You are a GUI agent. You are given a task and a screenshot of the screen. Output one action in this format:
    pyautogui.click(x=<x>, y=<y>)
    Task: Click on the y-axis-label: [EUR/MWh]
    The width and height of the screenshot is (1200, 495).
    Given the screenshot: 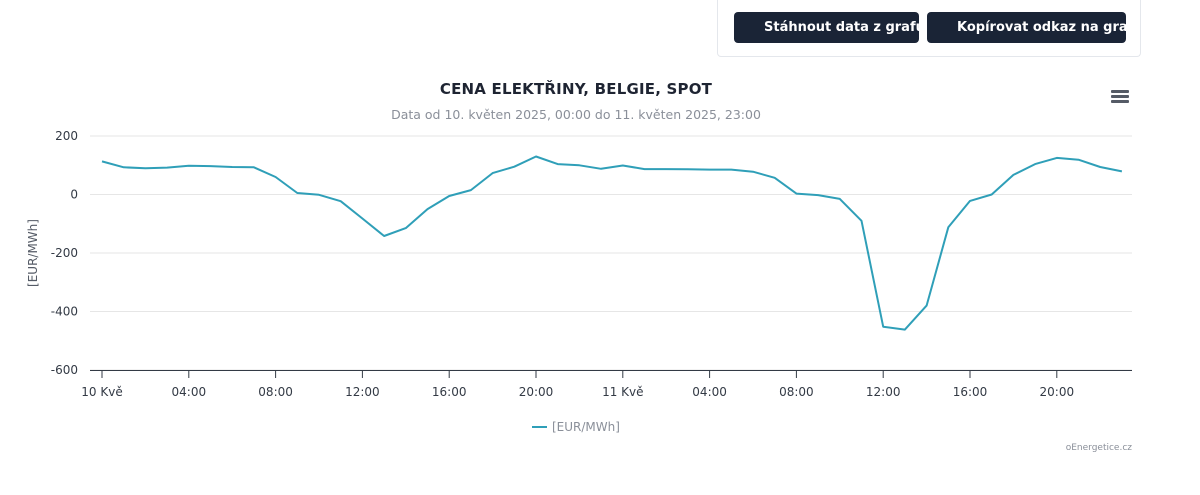 What is the action you would take?
    pyautogui.click(x=33, y=253)
    